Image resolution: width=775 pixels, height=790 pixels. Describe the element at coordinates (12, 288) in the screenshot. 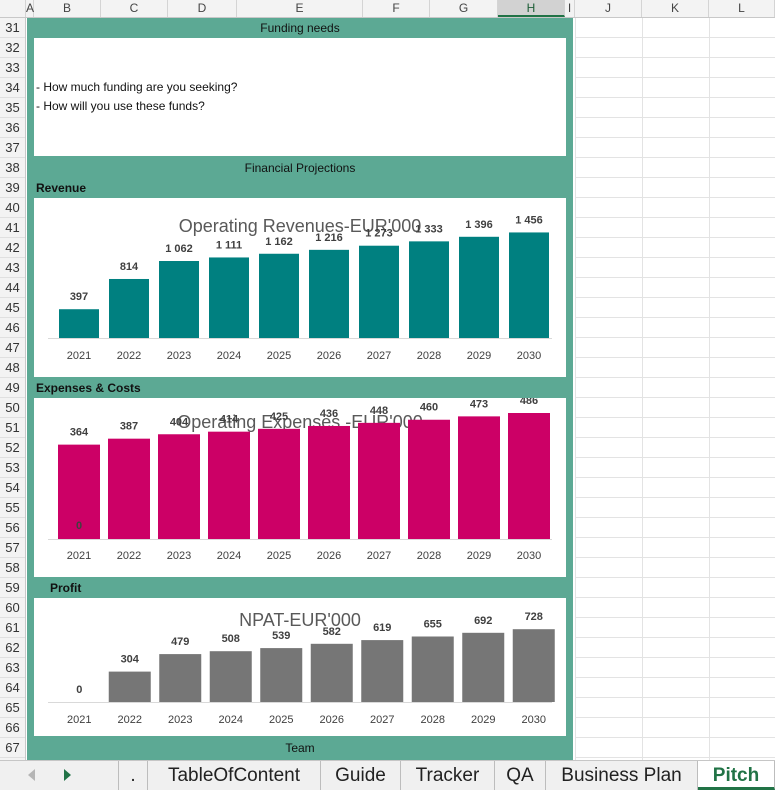

I see `row-header-44: 44` at that location.